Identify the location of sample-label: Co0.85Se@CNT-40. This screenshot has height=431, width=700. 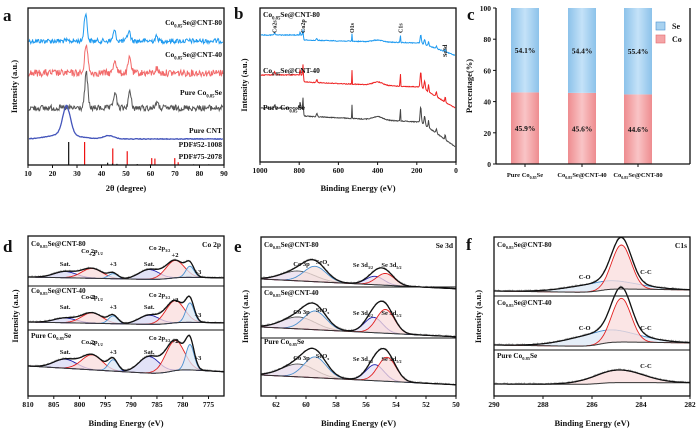
(524, 303).